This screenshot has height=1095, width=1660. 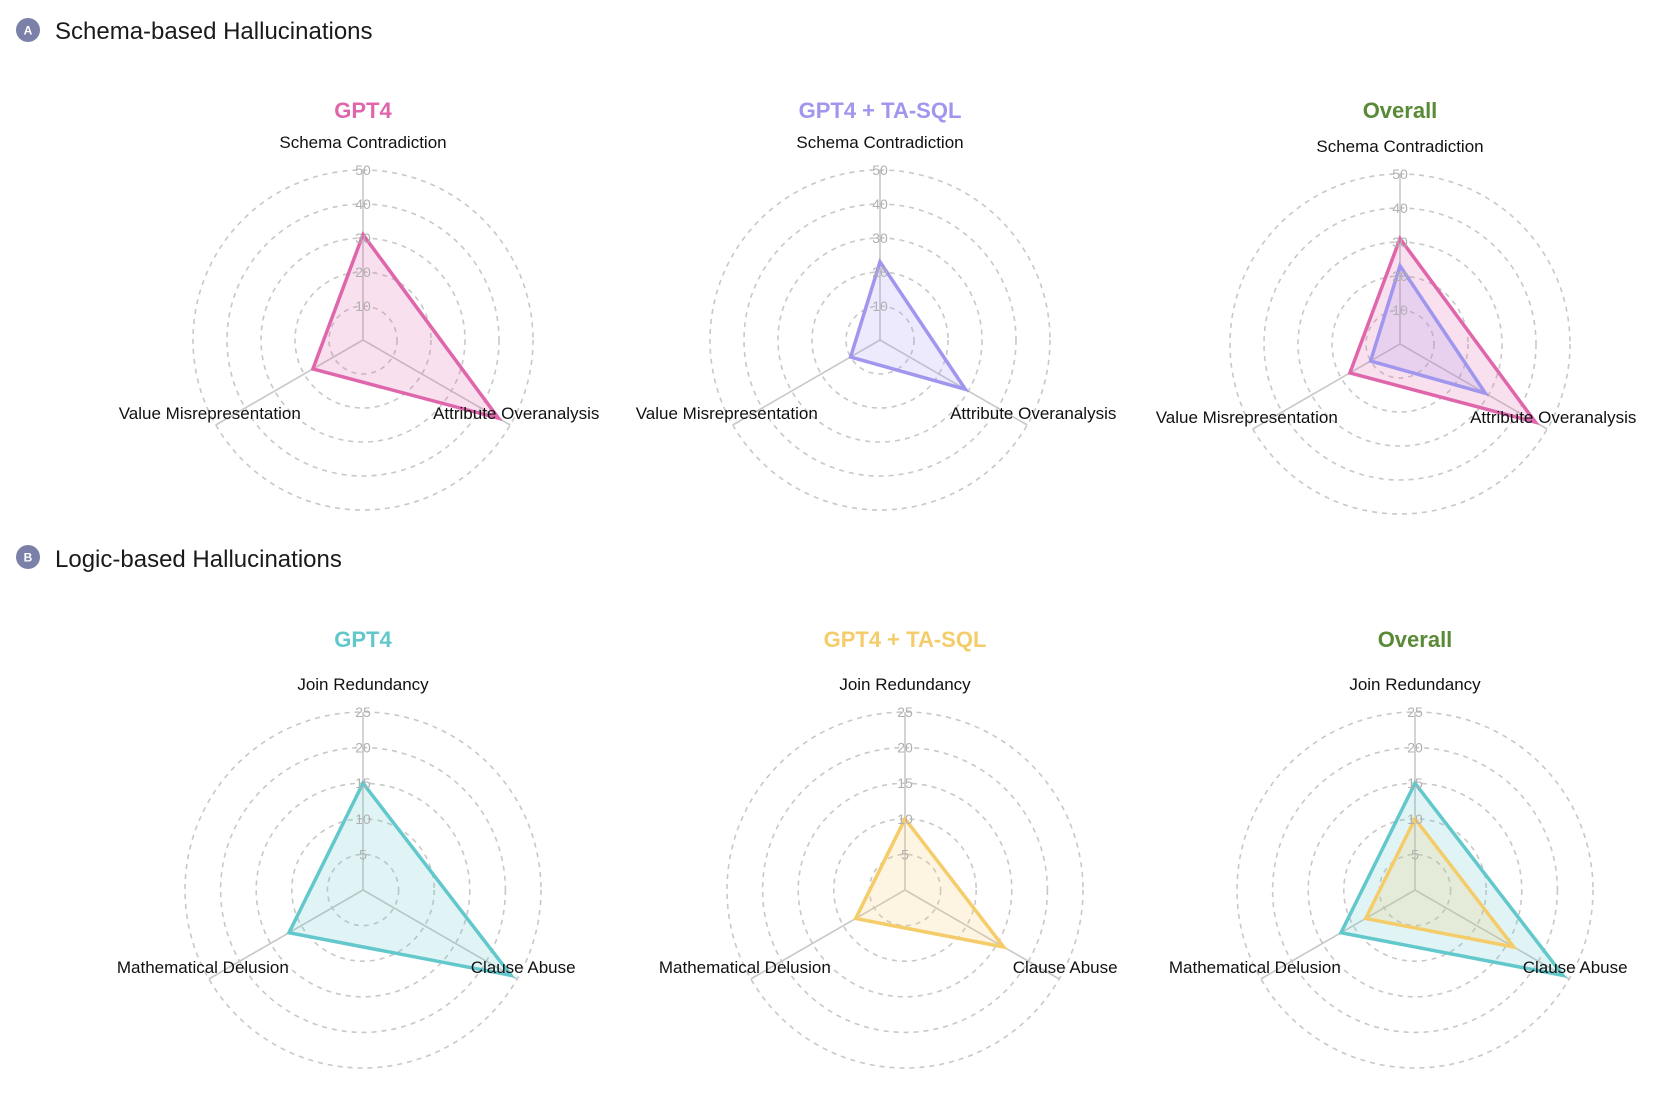 I want to click on section-header-schema: A Schema-based Hallucinations, so click(x=194, y=31).